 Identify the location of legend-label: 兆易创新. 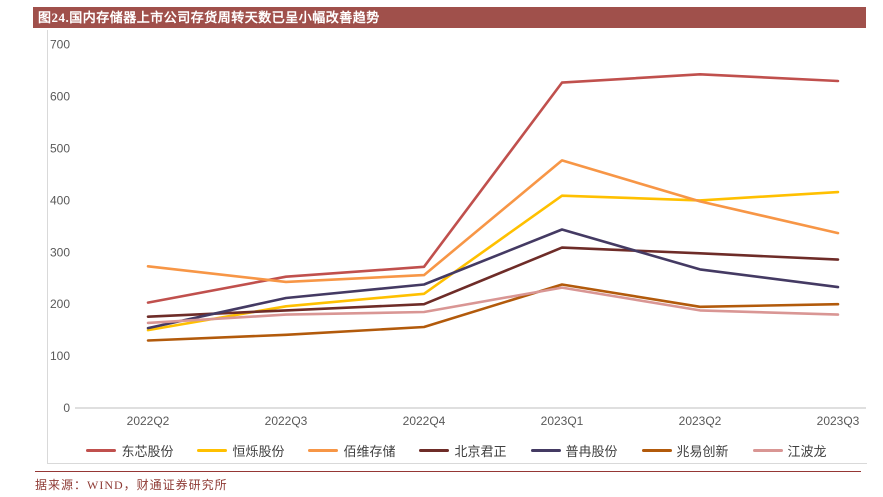
(702, 451).